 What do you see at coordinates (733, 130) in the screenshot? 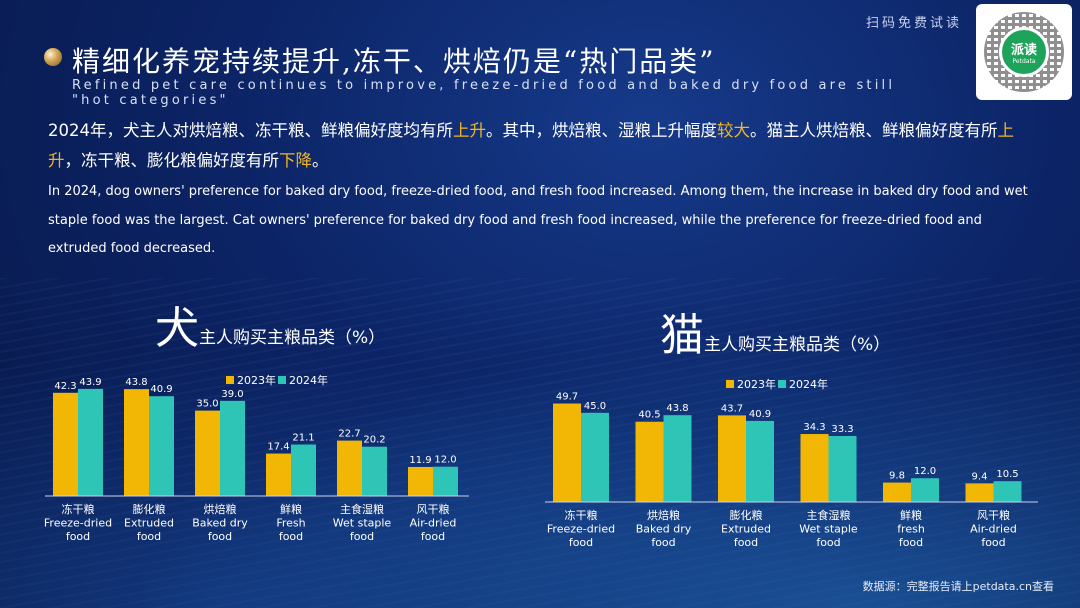
I see `highlight-text: 较大` at bounding box center [733, 130].